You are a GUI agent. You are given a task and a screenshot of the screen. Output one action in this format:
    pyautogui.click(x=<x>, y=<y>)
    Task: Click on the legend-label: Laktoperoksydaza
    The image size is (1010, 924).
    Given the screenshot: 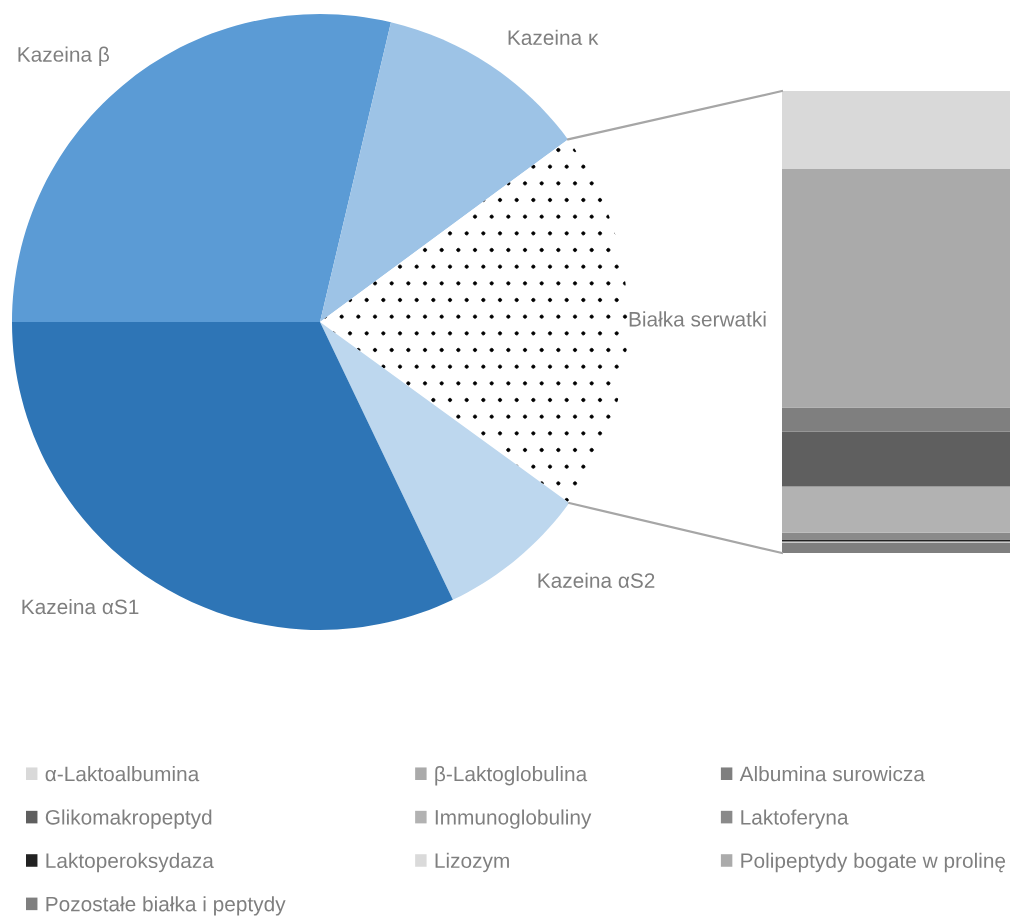 What is the action you would take?
    pyautogui.click(x=130, y=862)
    